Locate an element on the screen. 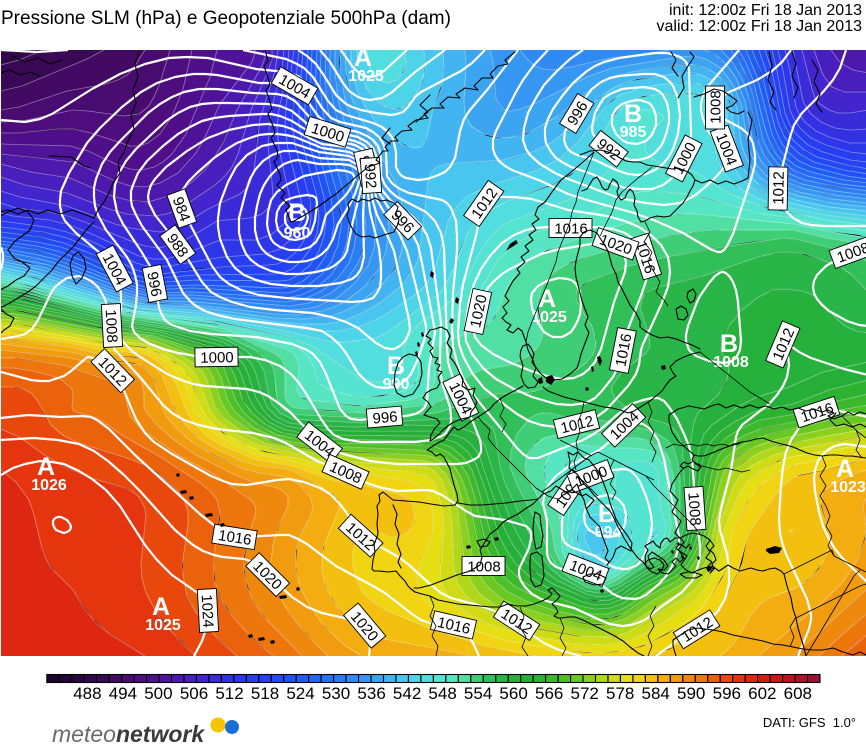 This screenshot has height=747, width=866. svg-text: 512 is located at coordinates (229, 693).